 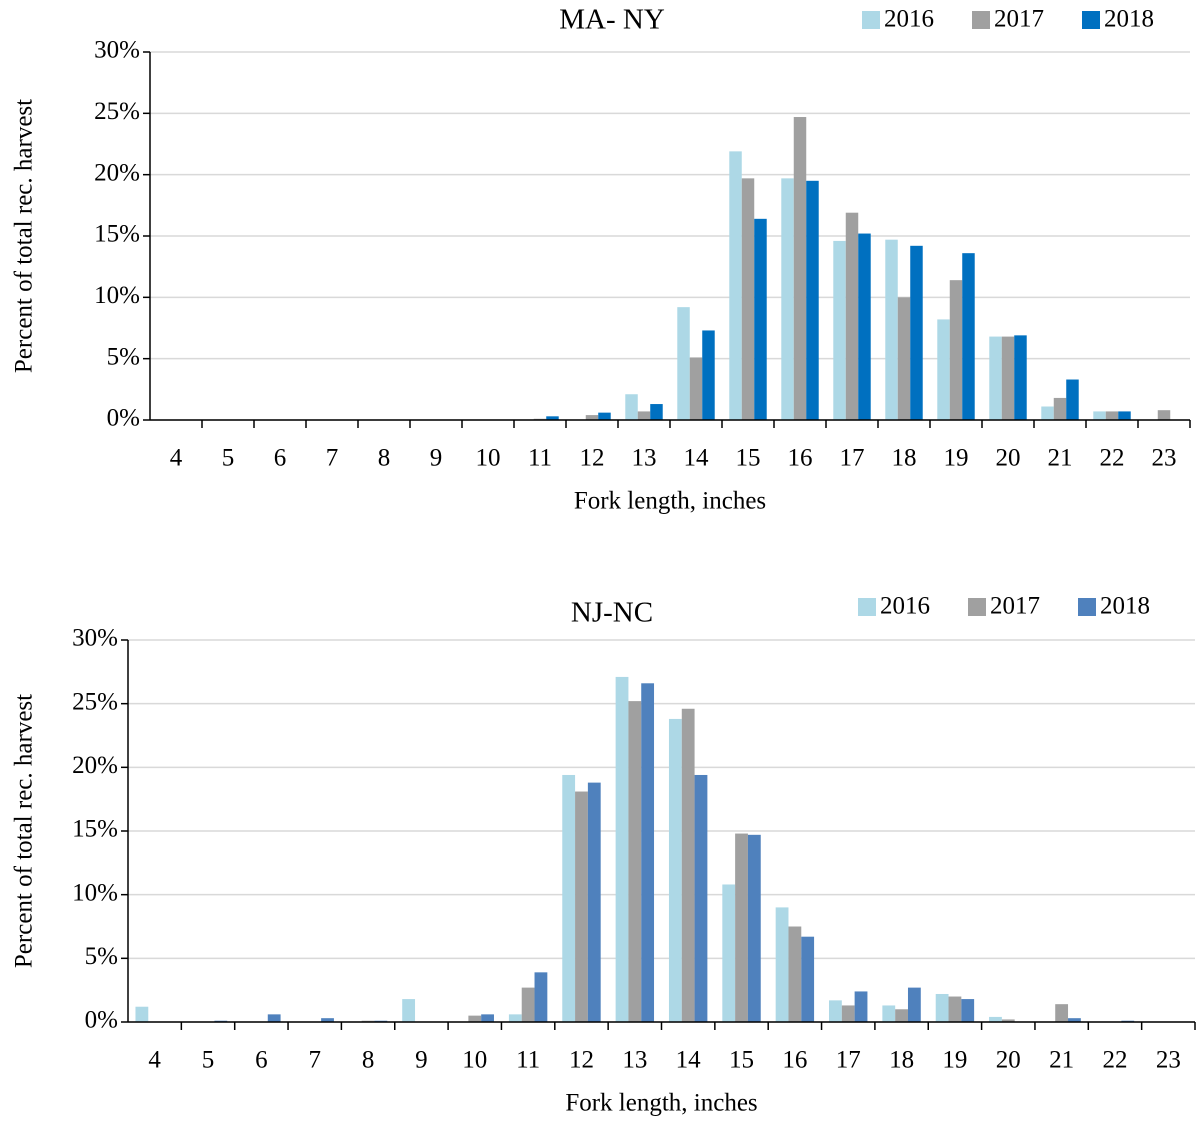 I want to click on x-tick-label: 10, so click(x=488, y=458).